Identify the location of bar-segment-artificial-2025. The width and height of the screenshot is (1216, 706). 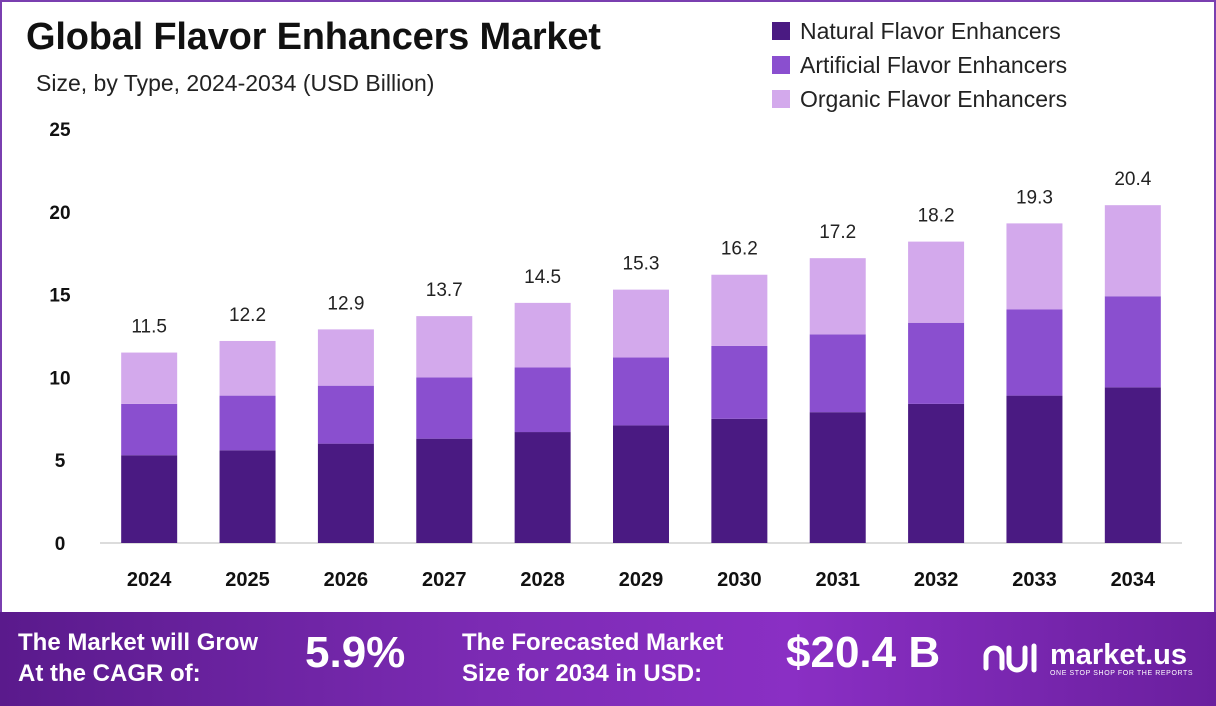
(247, 423).